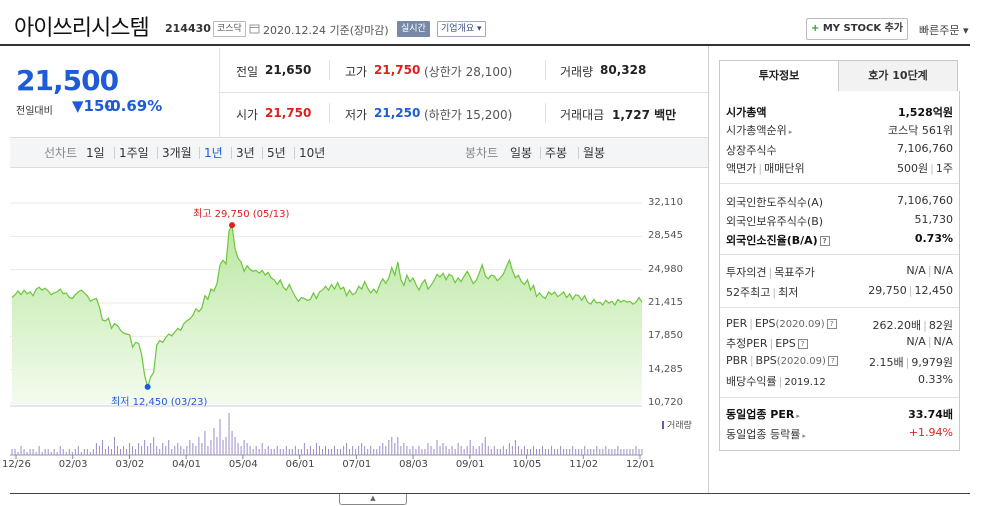 The height and width of the screenshot is (506, 981). Describe the element at coordinates (468, 72) in the screenshot. I see `upper-limit: (상한가 28,100)` at that location.